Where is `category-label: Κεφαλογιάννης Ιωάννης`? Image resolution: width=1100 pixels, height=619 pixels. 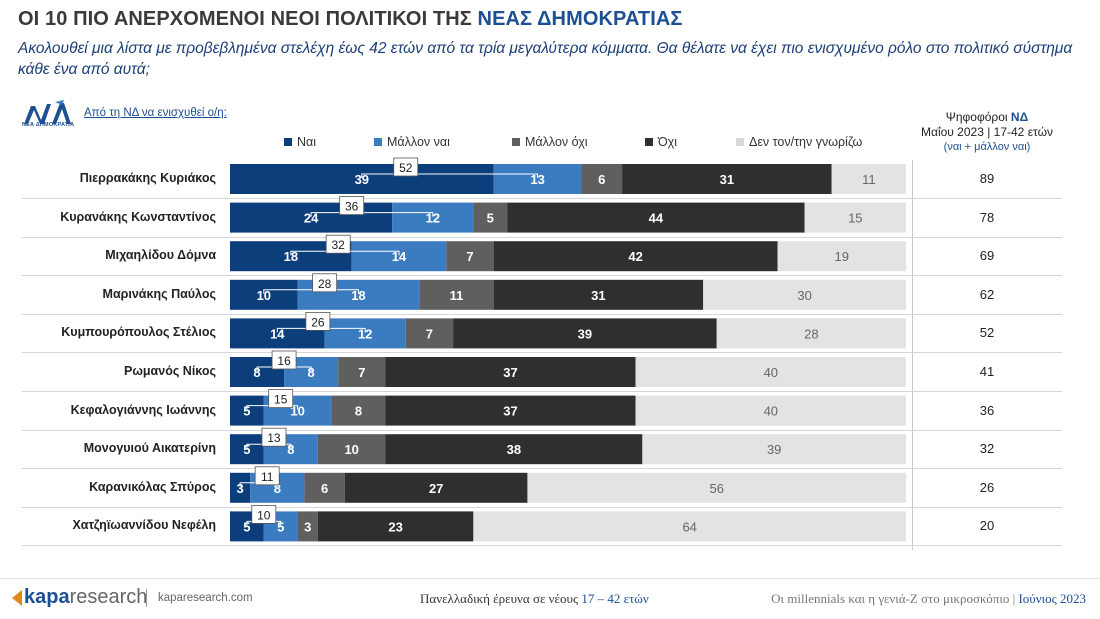 category-label: Κεφαλογιάννης Ιωάννης is located at coordinates (143, 409).